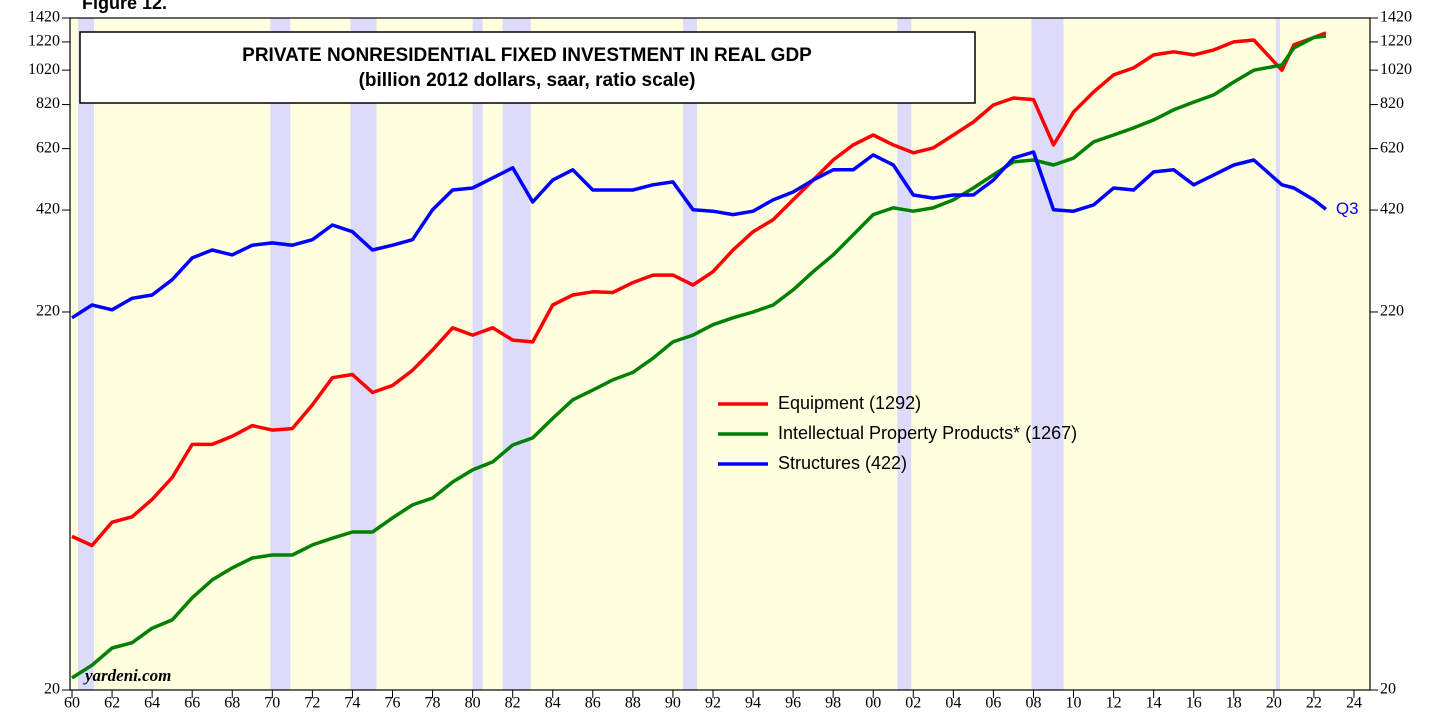 This screenshot has width=1447, height=724. What do you see at coordinates (127, 675) in the screenshot?
I see `source: yardeni.com` at bounding box center [127, 675].